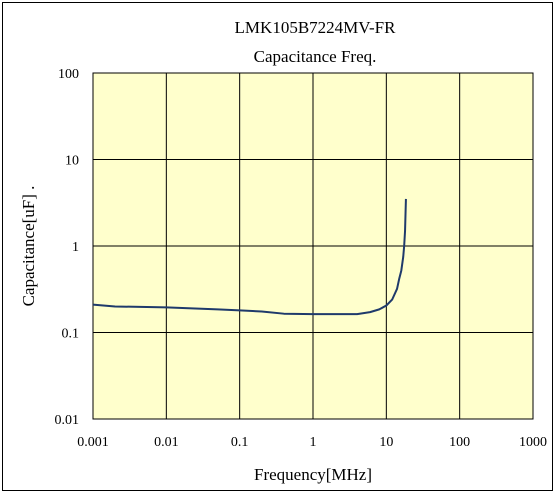 This screenshot has height=493, width=555. Describe the element at coordinates (315, 56) in the screenshot. I see `chart-subtitle: Capacitance Freq.` at that location.